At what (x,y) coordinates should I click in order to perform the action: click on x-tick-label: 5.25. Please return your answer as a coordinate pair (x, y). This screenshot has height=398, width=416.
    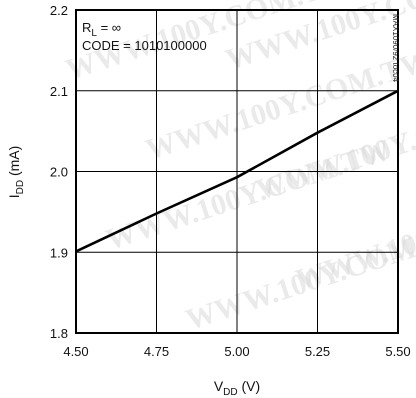
    Looking at the image, I should click on (317, 351).